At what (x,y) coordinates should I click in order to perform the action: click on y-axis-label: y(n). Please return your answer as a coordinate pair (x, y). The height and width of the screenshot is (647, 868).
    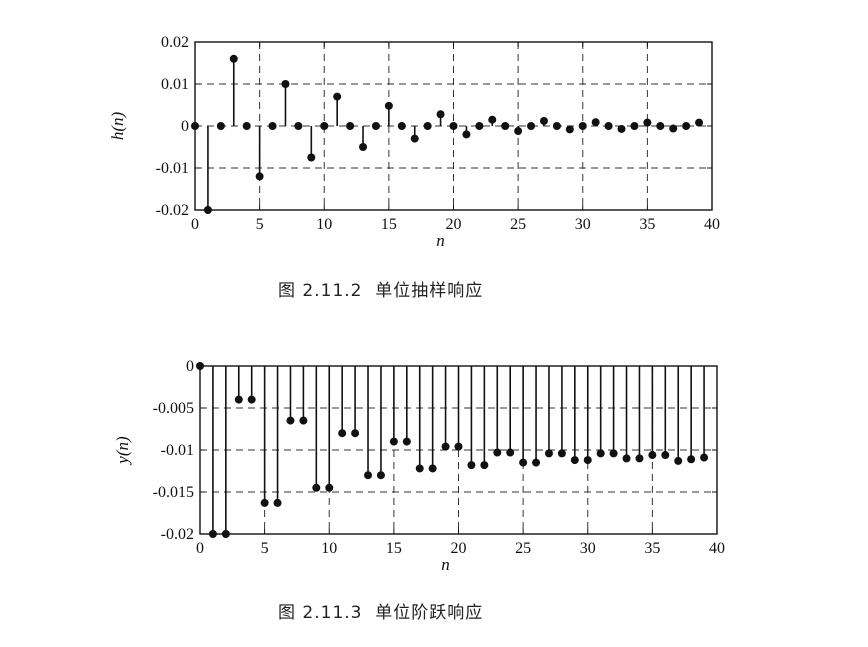
    Looking at the image, I should click on (122, 451).